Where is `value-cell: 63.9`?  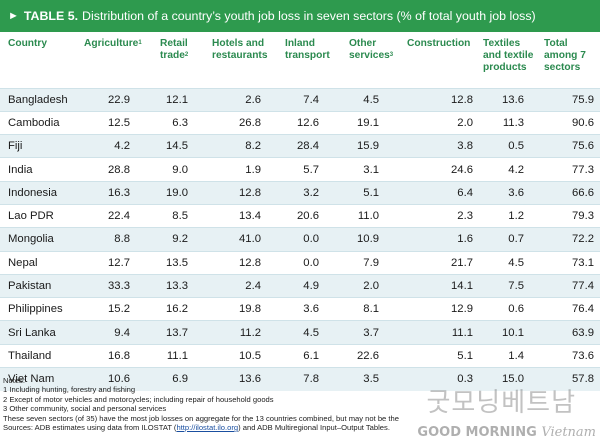 value-cell: 63.9 is located at coordinates (570, 332).